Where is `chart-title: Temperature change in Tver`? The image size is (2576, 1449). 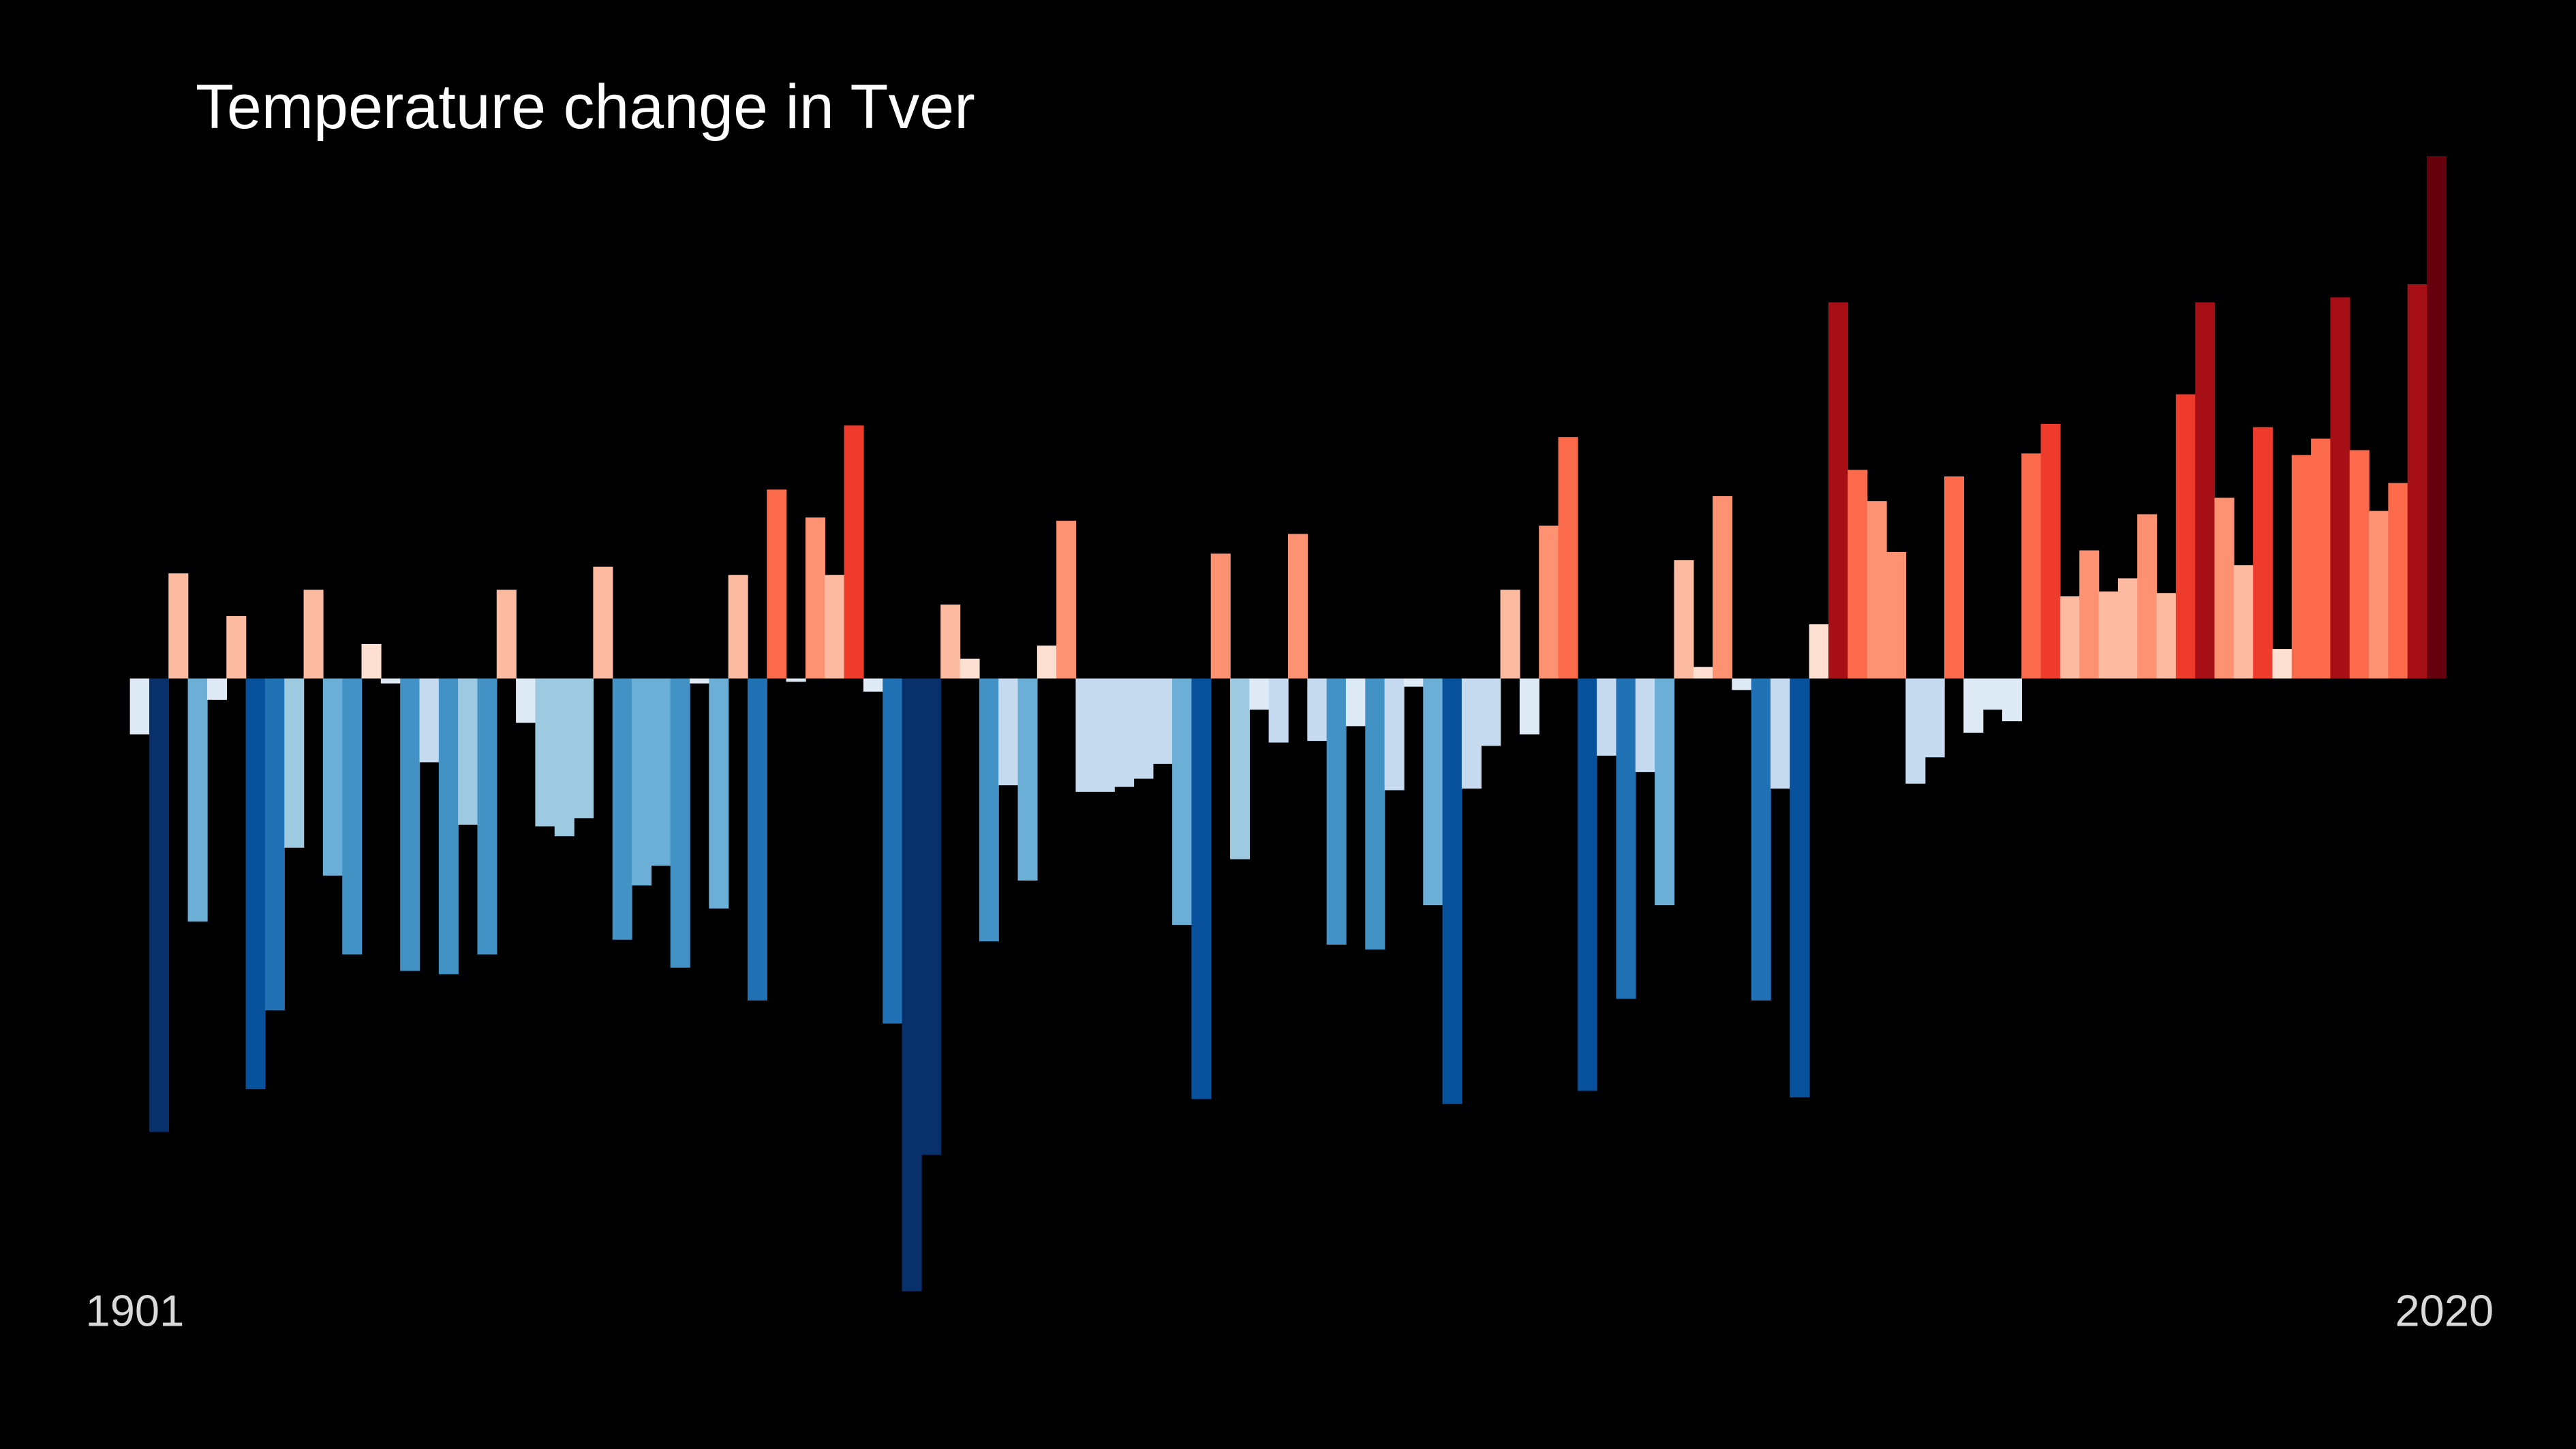
chart-title: Temperature change in Tver is located at coordinates (585, 107).